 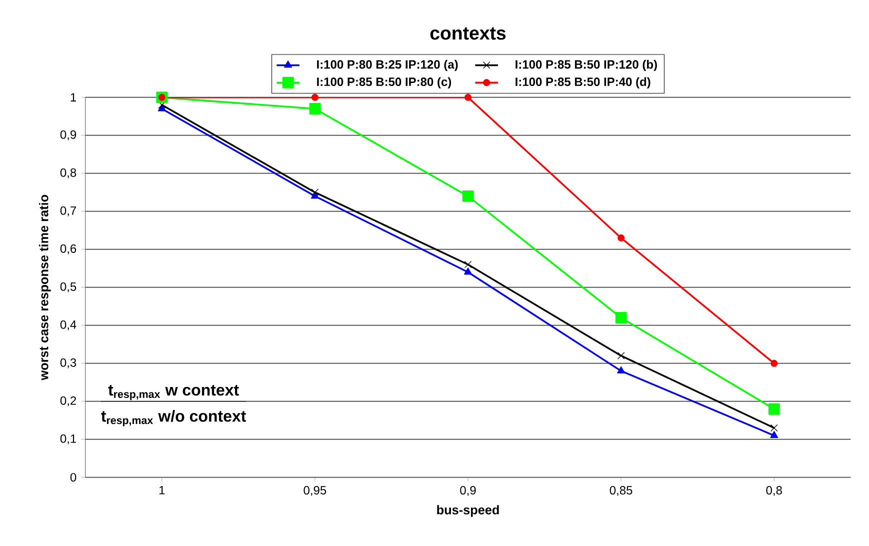 I want to click on legend-label: I:100 P:85 B:50 IP:120 (b), so click(x=586, y=66).